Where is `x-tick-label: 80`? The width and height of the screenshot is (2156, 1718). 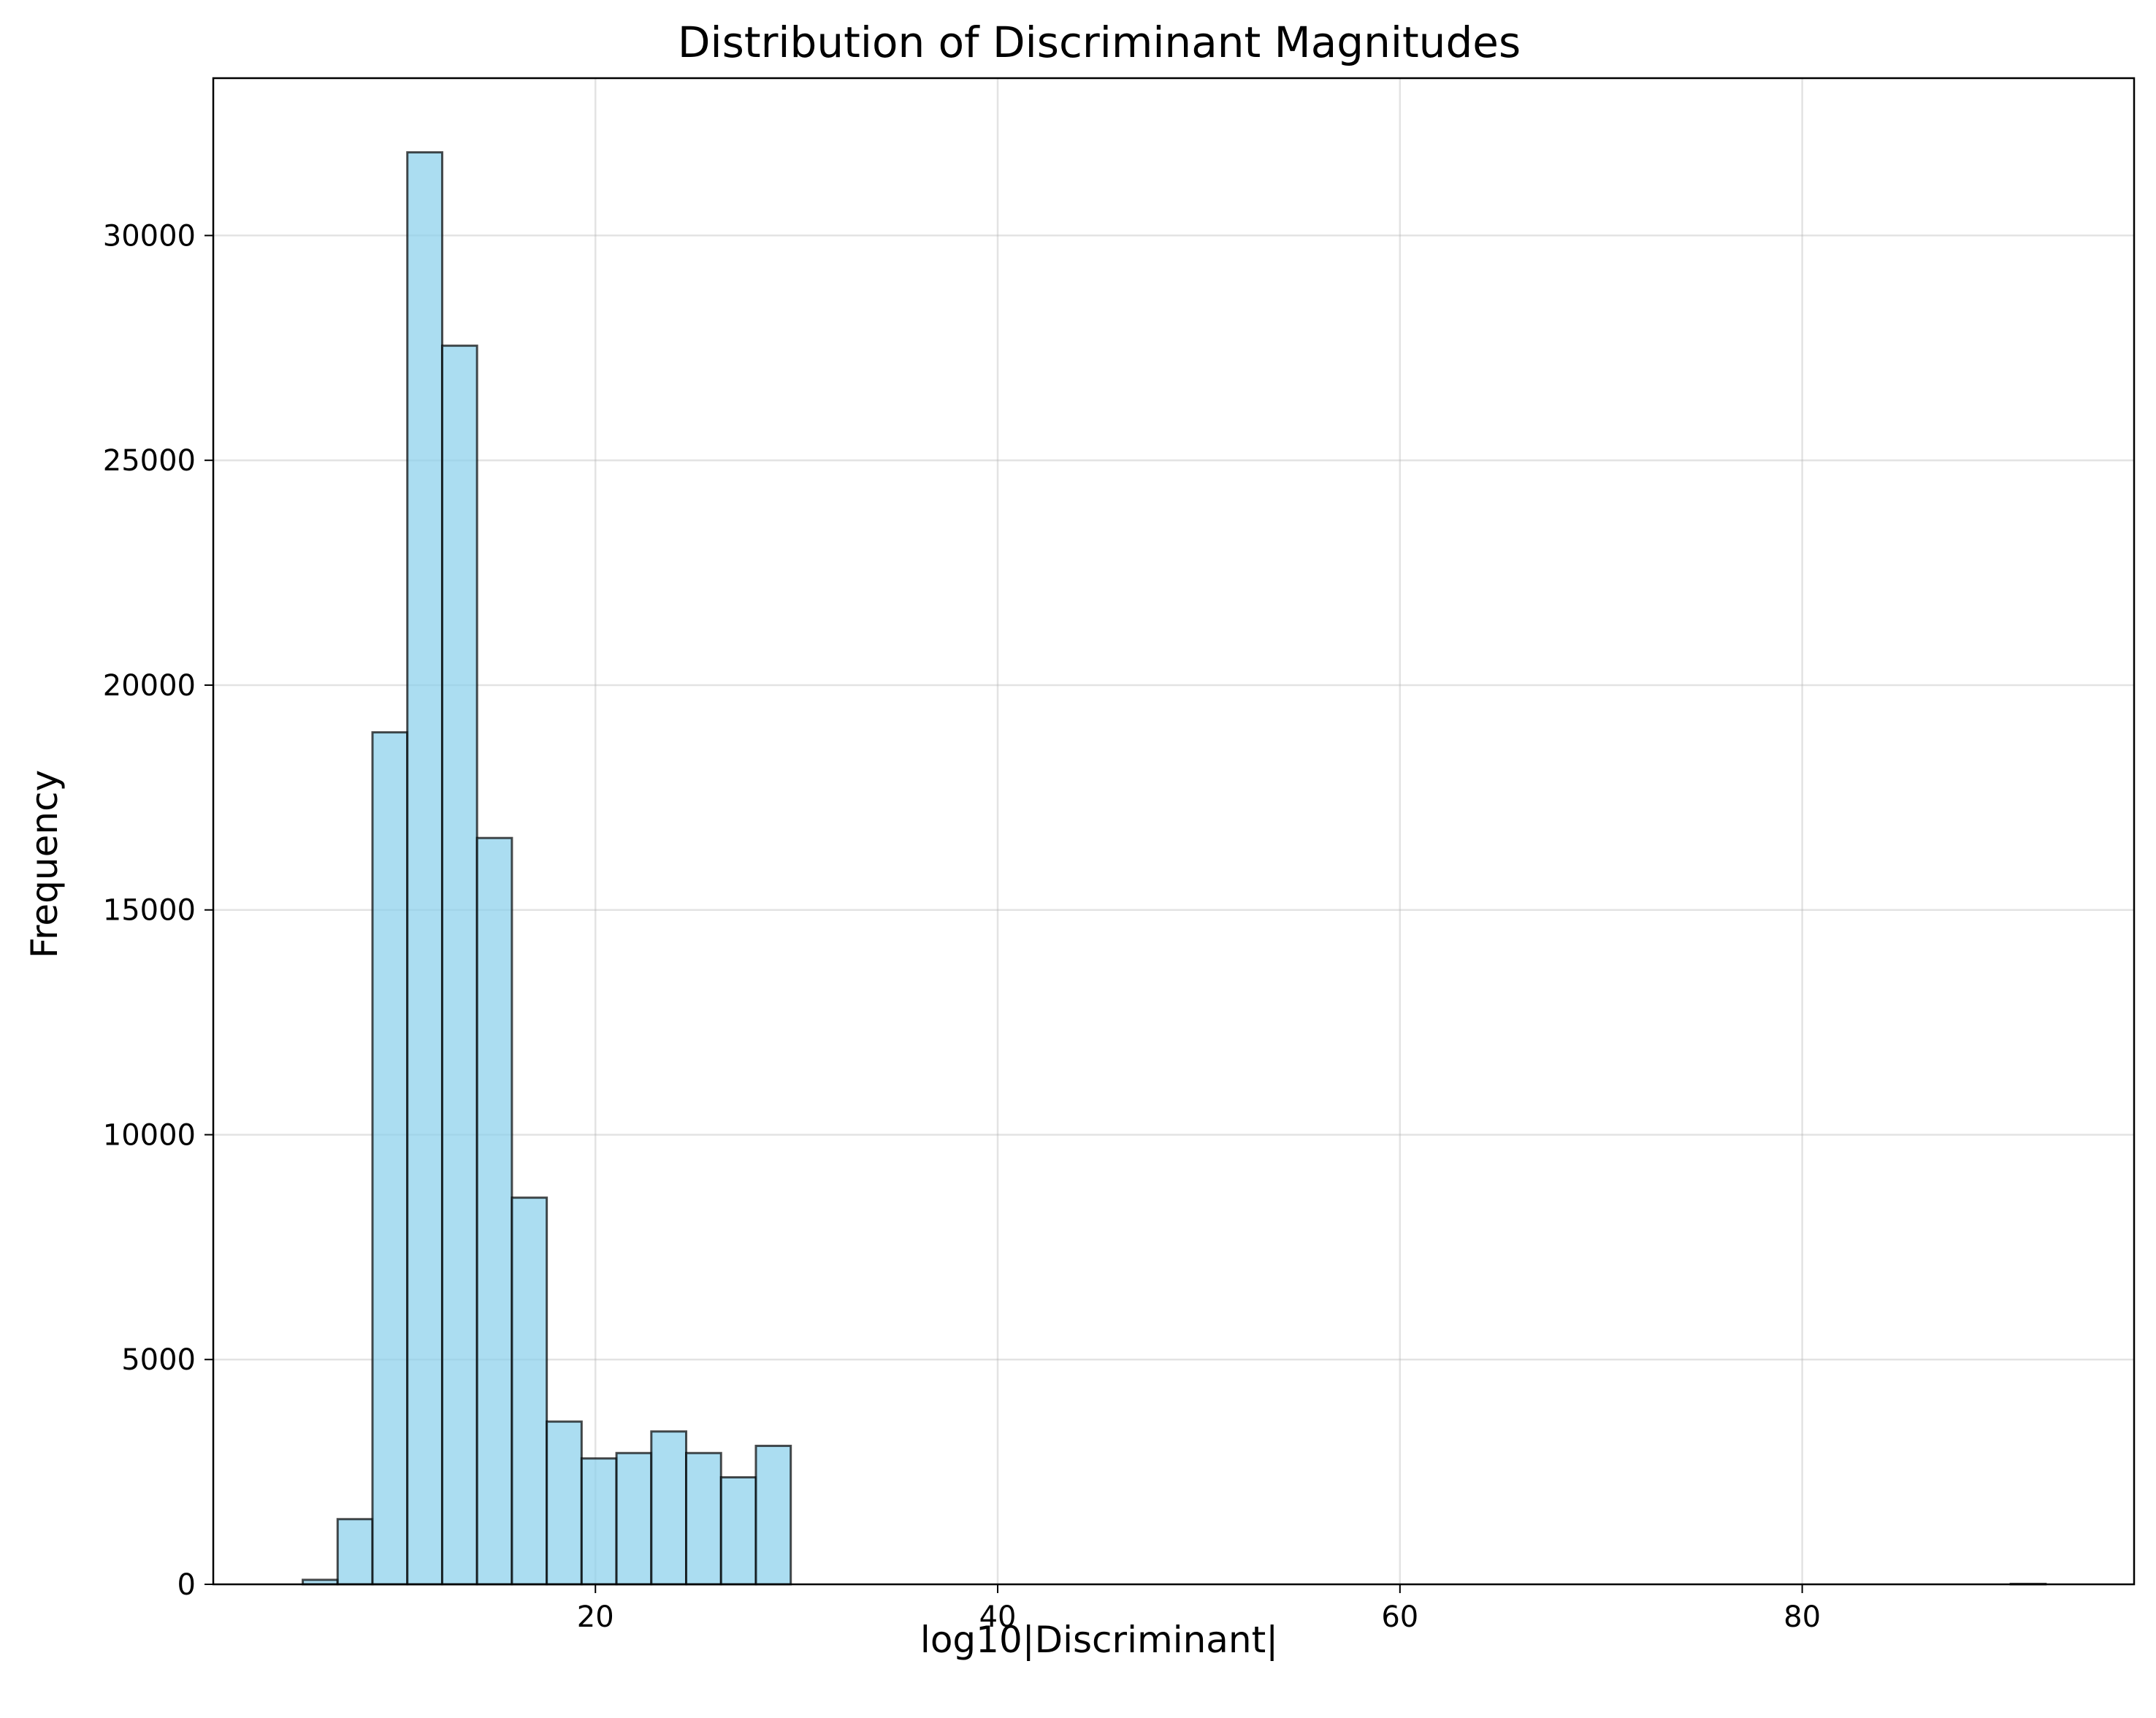
x-tick-label: 80 is located at coordinates (1803, 1617).